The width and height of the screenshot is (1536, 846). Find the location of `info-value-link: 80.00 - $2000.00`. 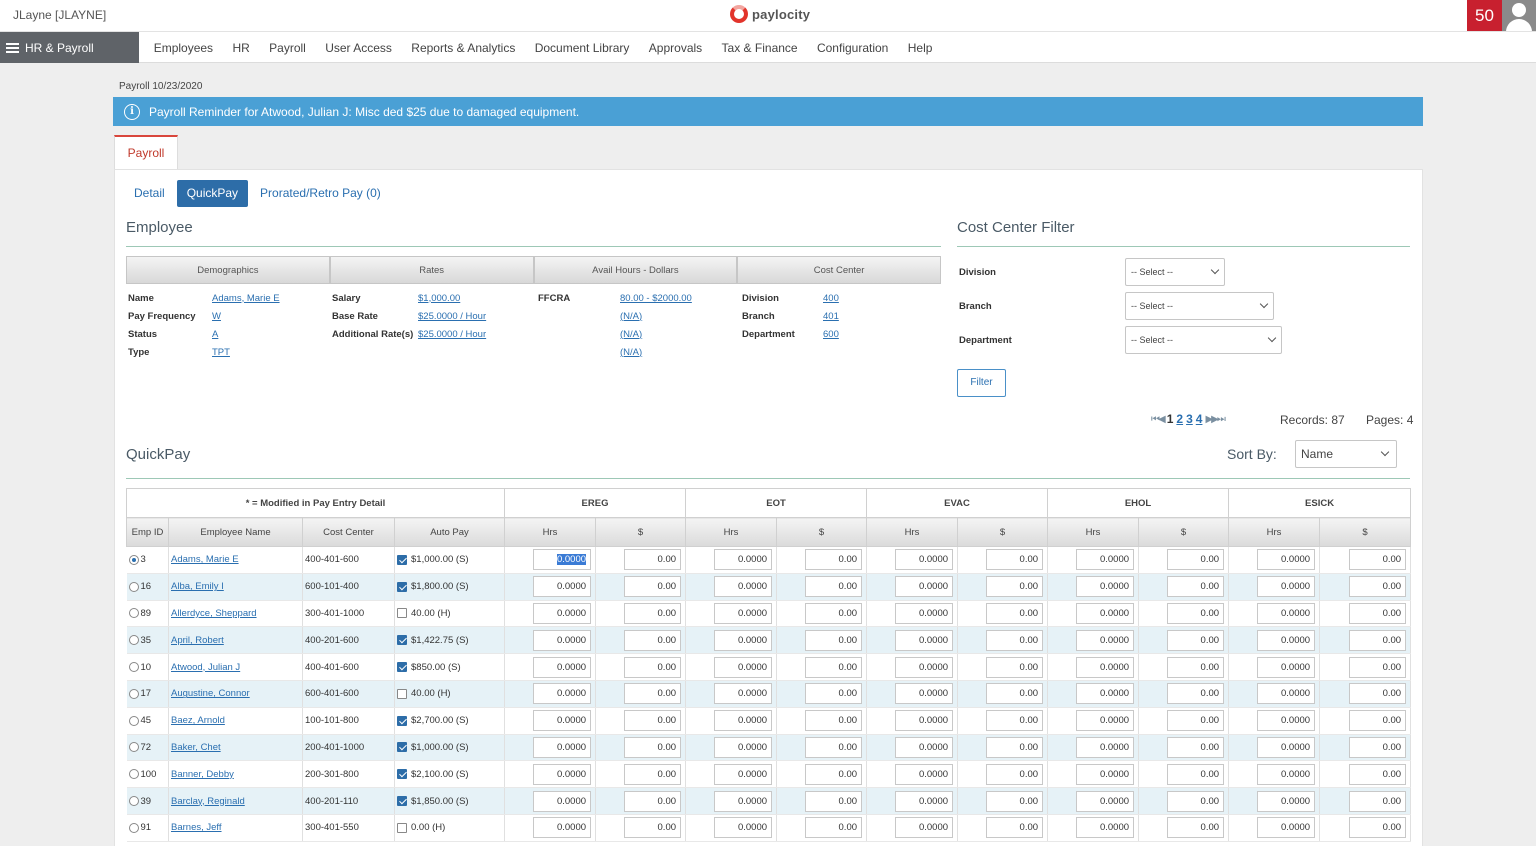

info-value-link: 80.00 - $2000.00 is located at coordinates (656, 298).